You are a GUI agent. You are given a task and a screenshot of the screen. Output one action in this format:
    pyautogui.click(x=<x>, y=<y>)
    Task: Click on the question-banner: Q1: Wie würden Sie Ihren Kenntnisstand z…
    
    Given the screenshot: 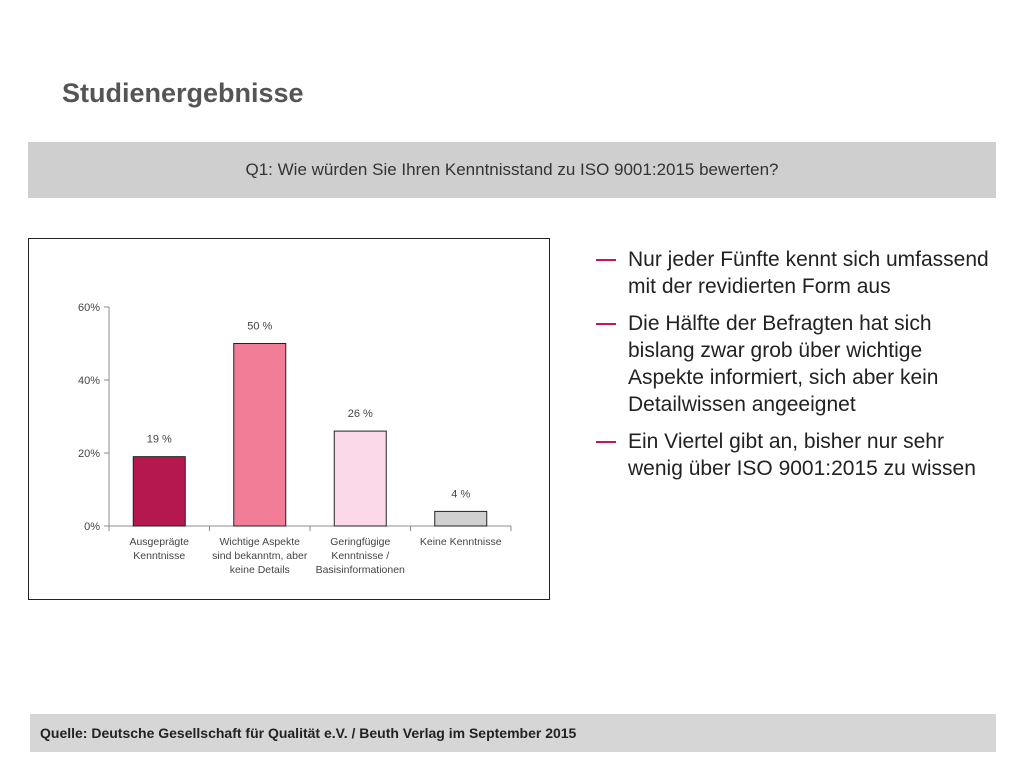 What is the action you would take?
    pyautogui.click(x=512, y=170)
    